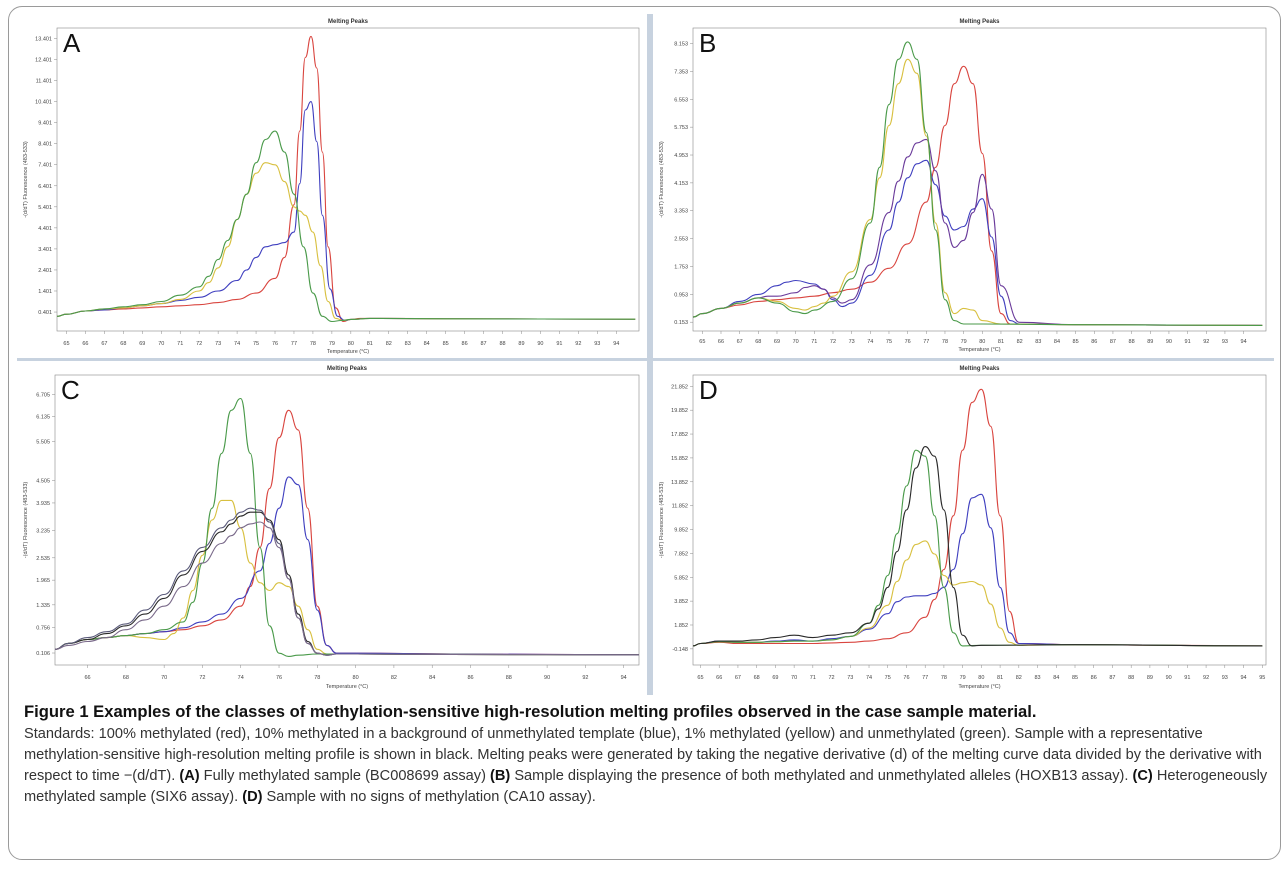  I want to click on panel-b-xtick-label: 72, so click(833, 342).